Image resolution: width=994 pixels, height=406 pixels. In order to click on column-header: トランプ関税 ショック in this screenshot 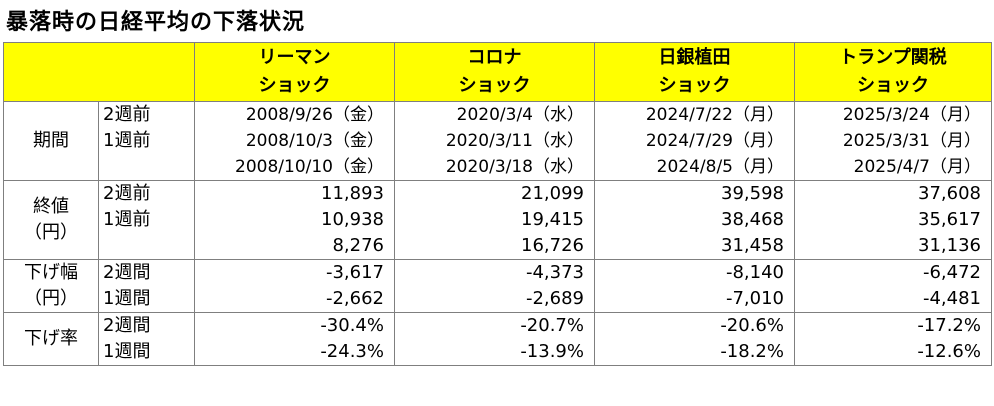, I will do `click(893, 72)`.